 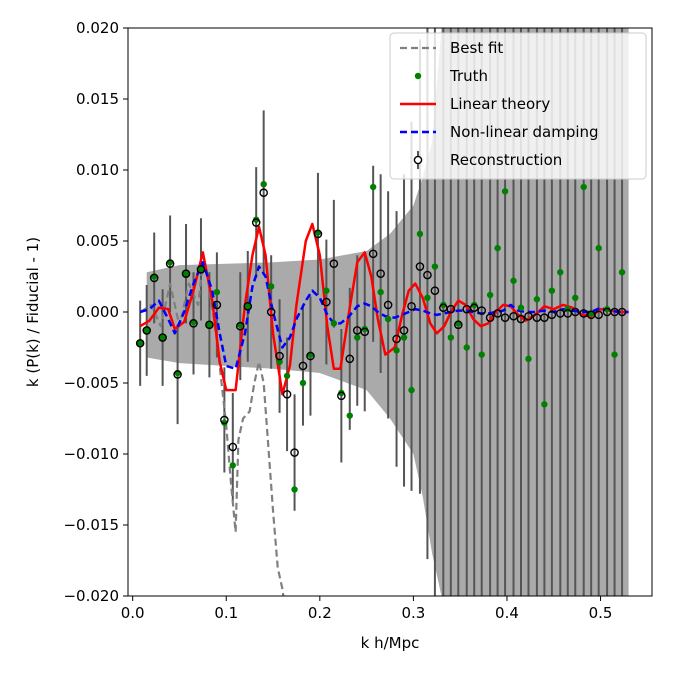 What do you see at coordinates (91, 383) in the screenshot?
I see `y-tick-label: −0.005` at bounding box center [91, 383].